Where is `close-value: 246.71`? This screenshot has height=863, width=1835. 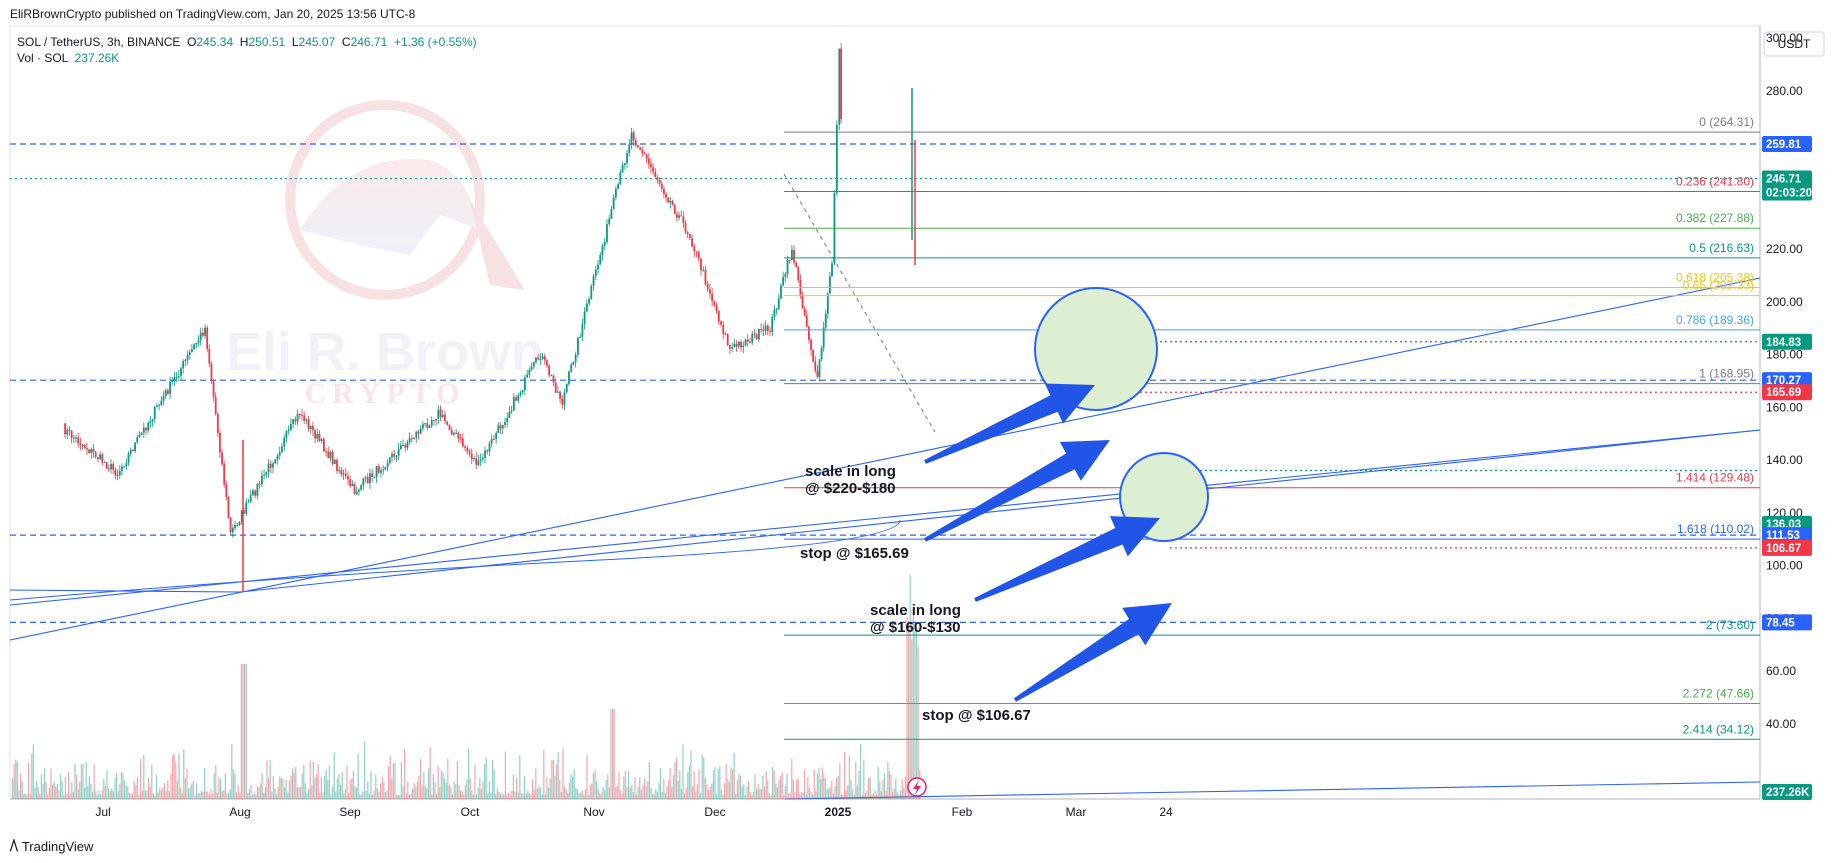
close-value: 246.71 is located at coordinates (369, 42).